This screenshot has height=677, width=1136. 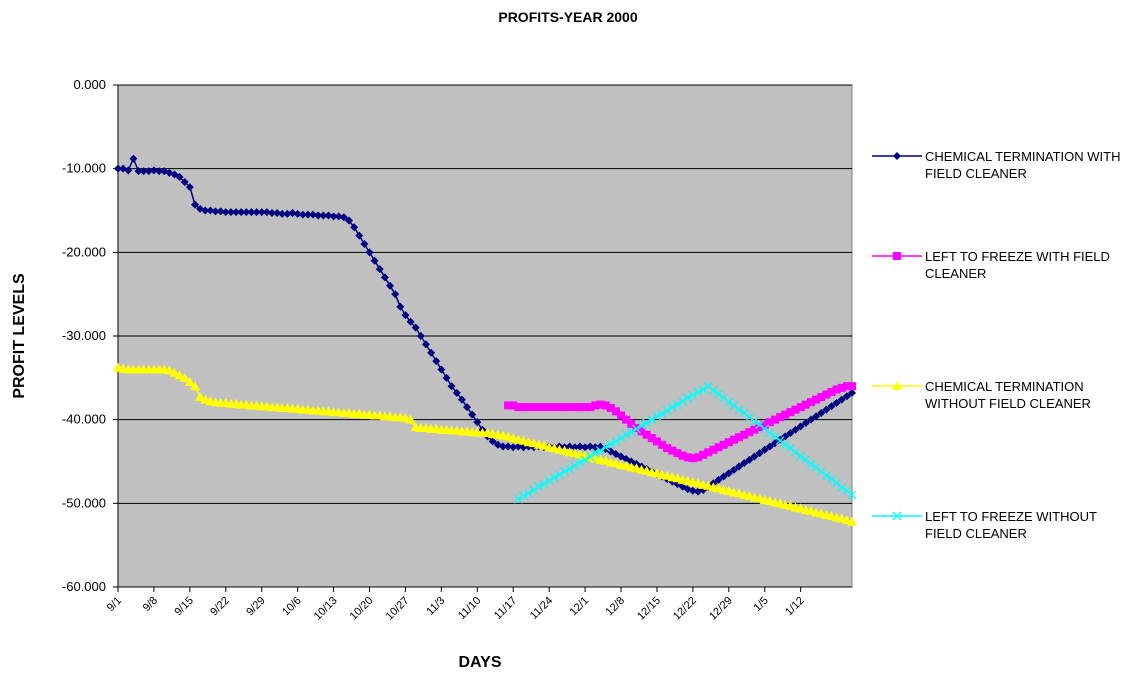 What do you see at coordinates (362, 609) in the screenshot?
I see `x-tick-label: 10/20` at bounding box center [362, 609].